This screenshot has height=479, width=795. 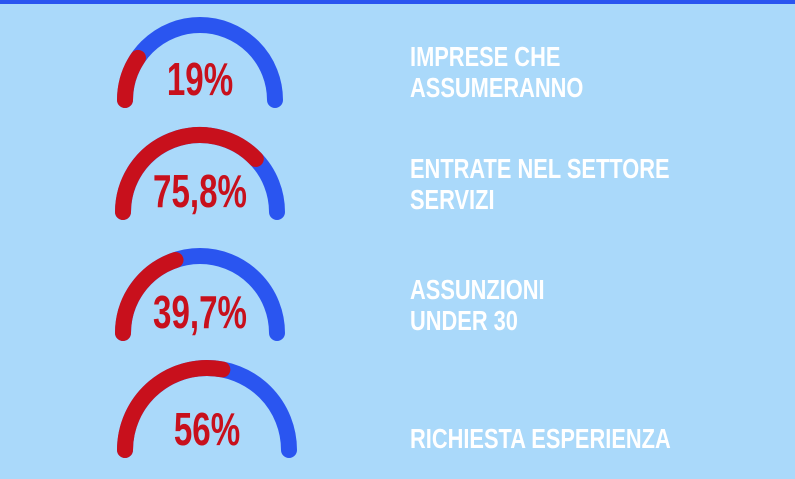 What do you see at coordinates (496, 87) in the screenshot?
I see `gauge-title: ASSUMERANNO` at bounding box center [496, 87].